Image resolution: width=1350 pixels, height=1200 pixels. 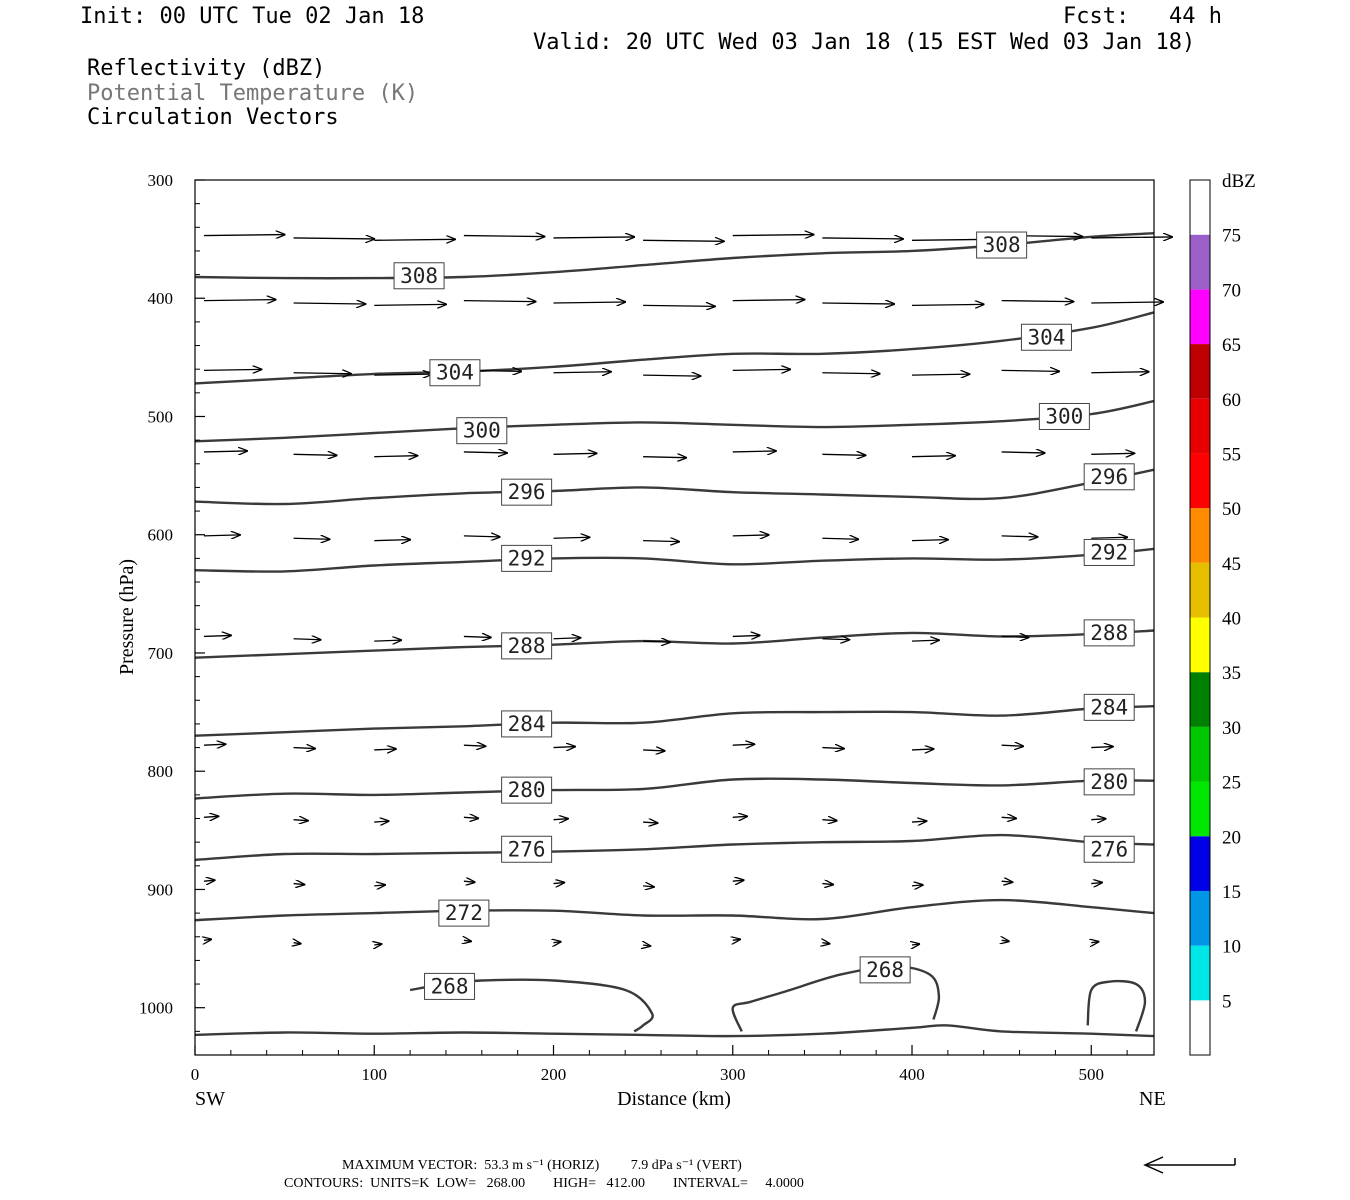 What do you see at coordinates (1002, 245) in the screenshot?
I see `contour-label: 308` at bounding box center [1002, 245].